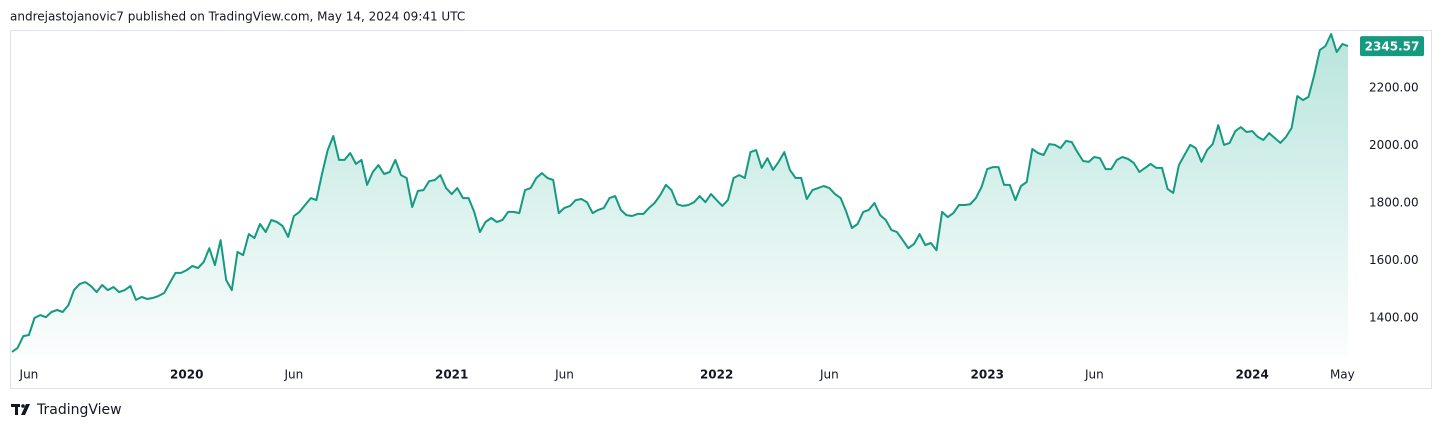 Image resolution: width=1442 pixels, height=429 pixels. I want to click on y-tick-label: 1800.00, so click(1394, 203).